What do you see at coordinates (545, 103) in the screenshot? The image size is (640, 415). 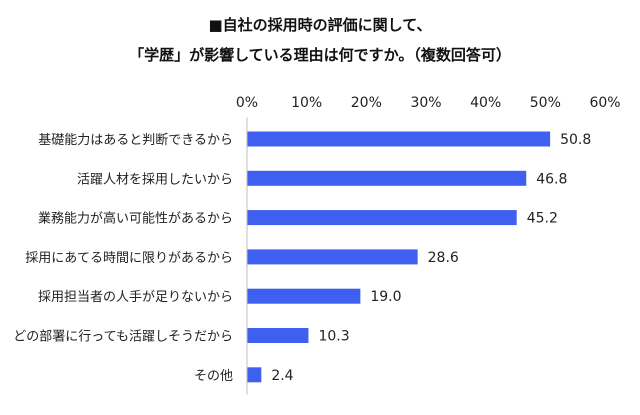 I see `x-tick-label: 50%` at bounding box center [545, 103].